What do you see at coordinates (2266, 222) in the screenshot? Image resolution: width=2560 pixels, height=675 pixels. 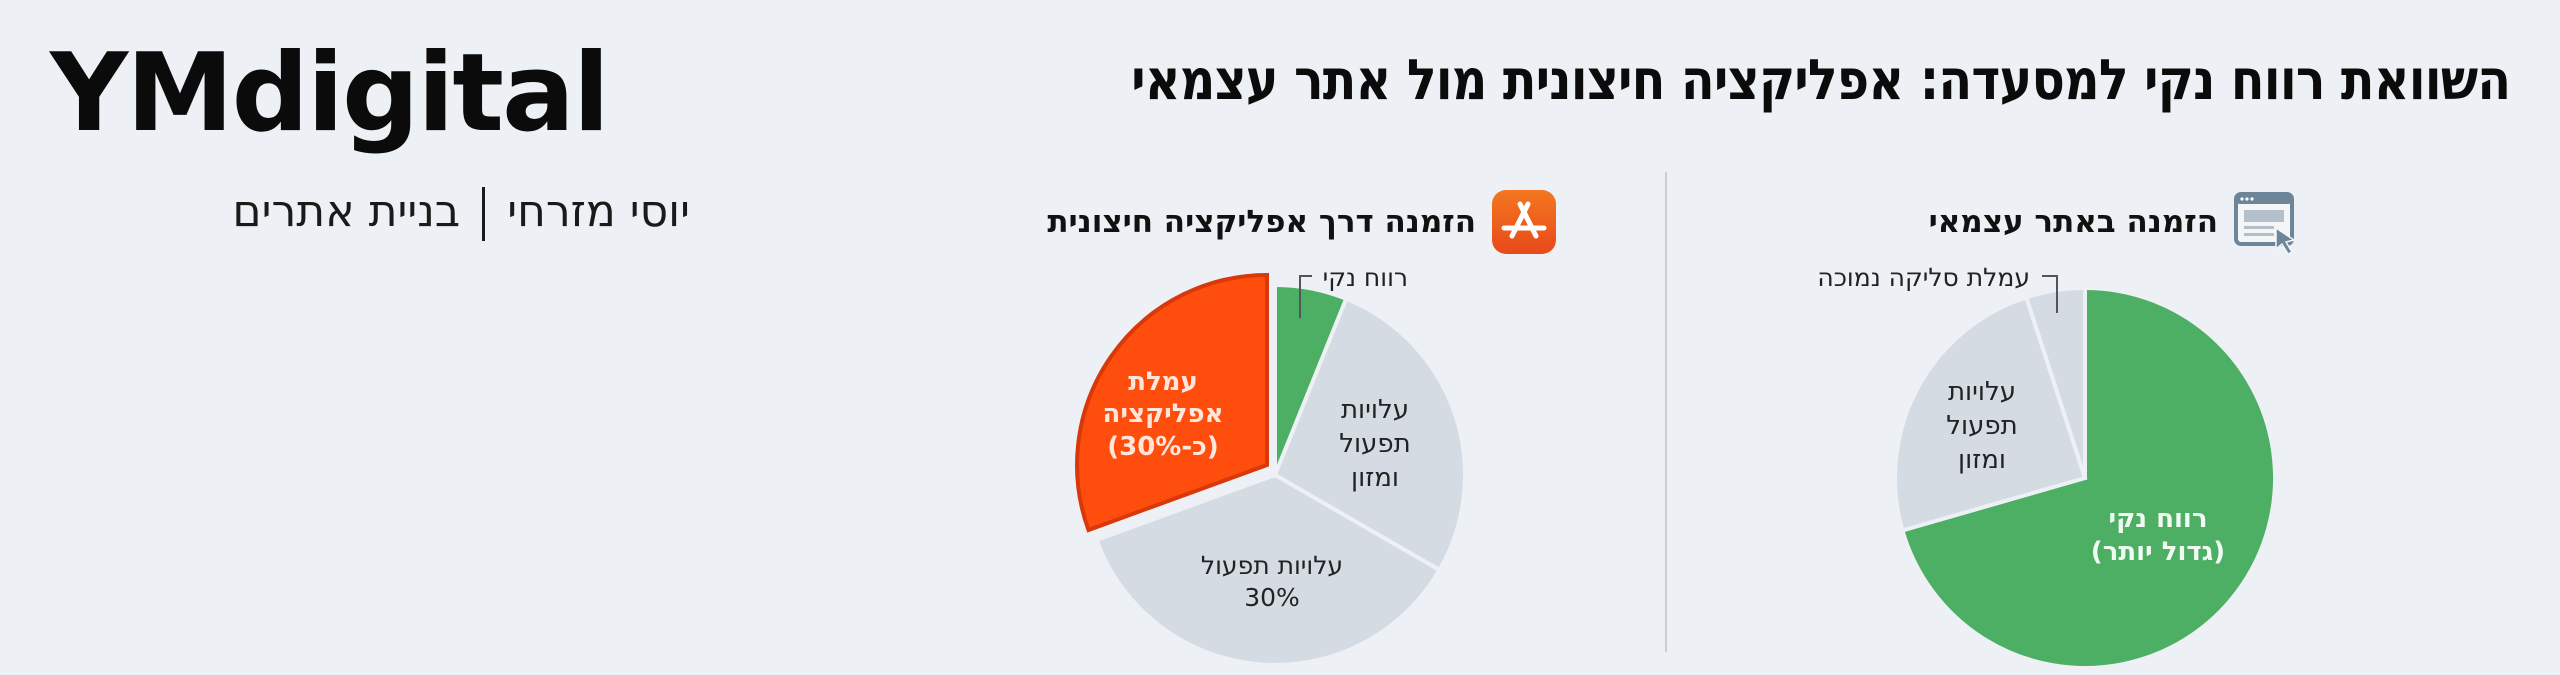 I see `browser-cursor-icon` at bounding box center [2266, 222].